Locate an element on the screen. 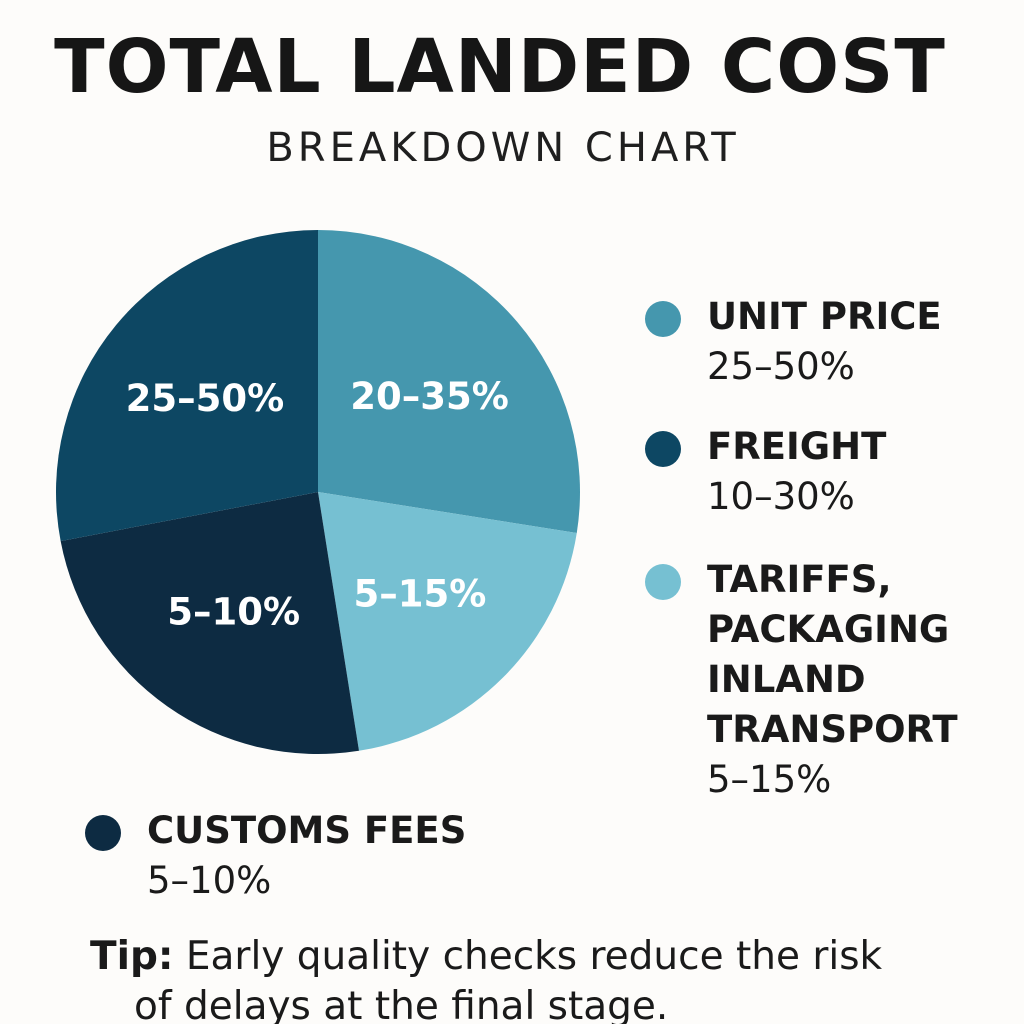  tip-label: Tip: is located at coordinates (132, 956).